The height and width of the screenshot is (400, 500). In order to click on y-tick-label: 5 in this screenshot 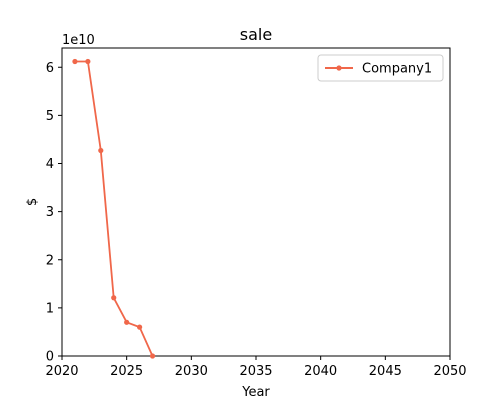, I will do `click(50, 116)`.